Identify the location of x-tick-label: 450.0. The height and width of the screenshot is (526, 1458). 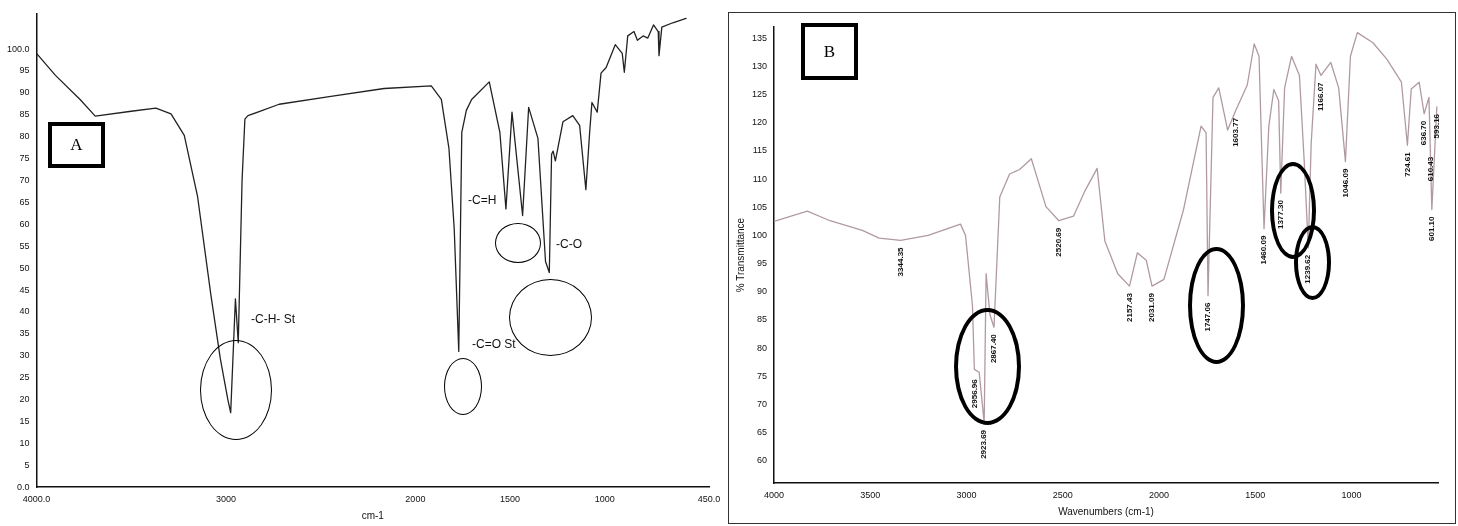
(709, 499).